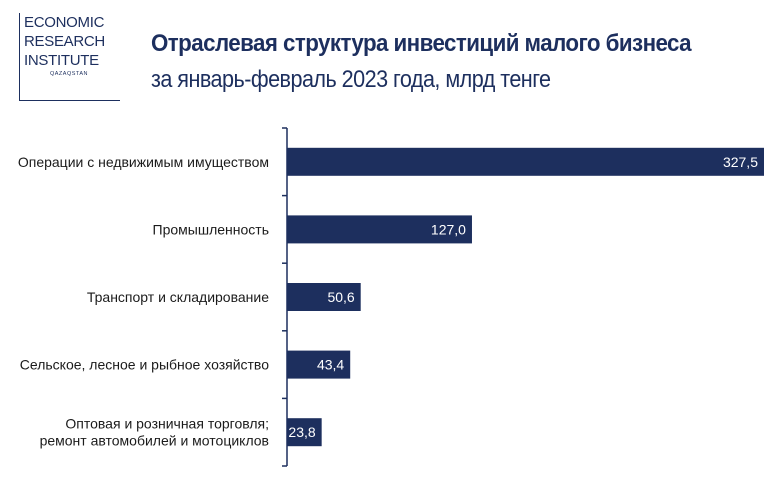 This screenshot has width=773, height=485. What do you see at coordinates (68, 74) in the screenshot?
I see `logo-subtitle: QAZAQSTAN` at bounding box center [68, 74].